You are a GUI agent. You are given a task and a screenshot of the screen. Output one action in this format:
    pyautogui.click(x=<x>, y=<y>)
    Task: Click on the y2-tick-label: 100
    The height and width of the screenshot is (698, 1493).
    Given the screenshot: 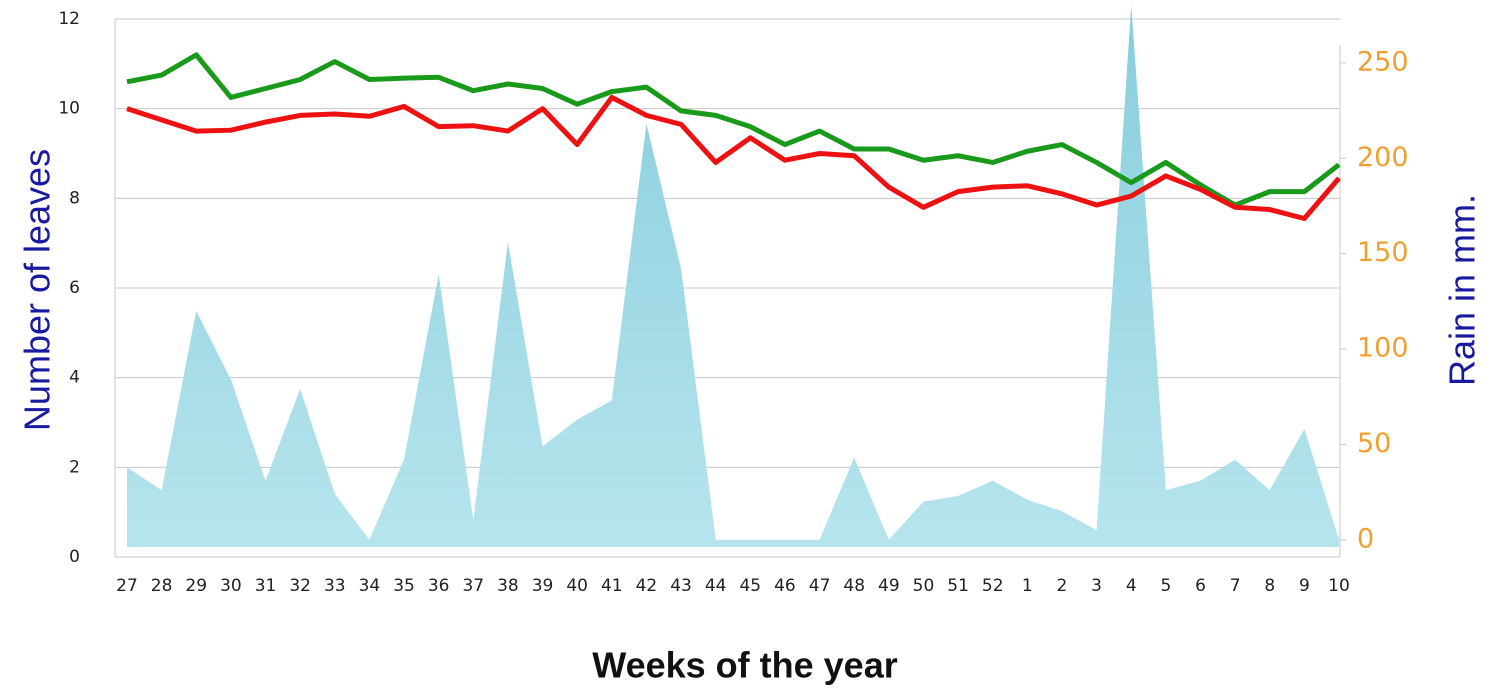 What is the action you would take?
    pyautogui.click(x=1383, y=348)
    